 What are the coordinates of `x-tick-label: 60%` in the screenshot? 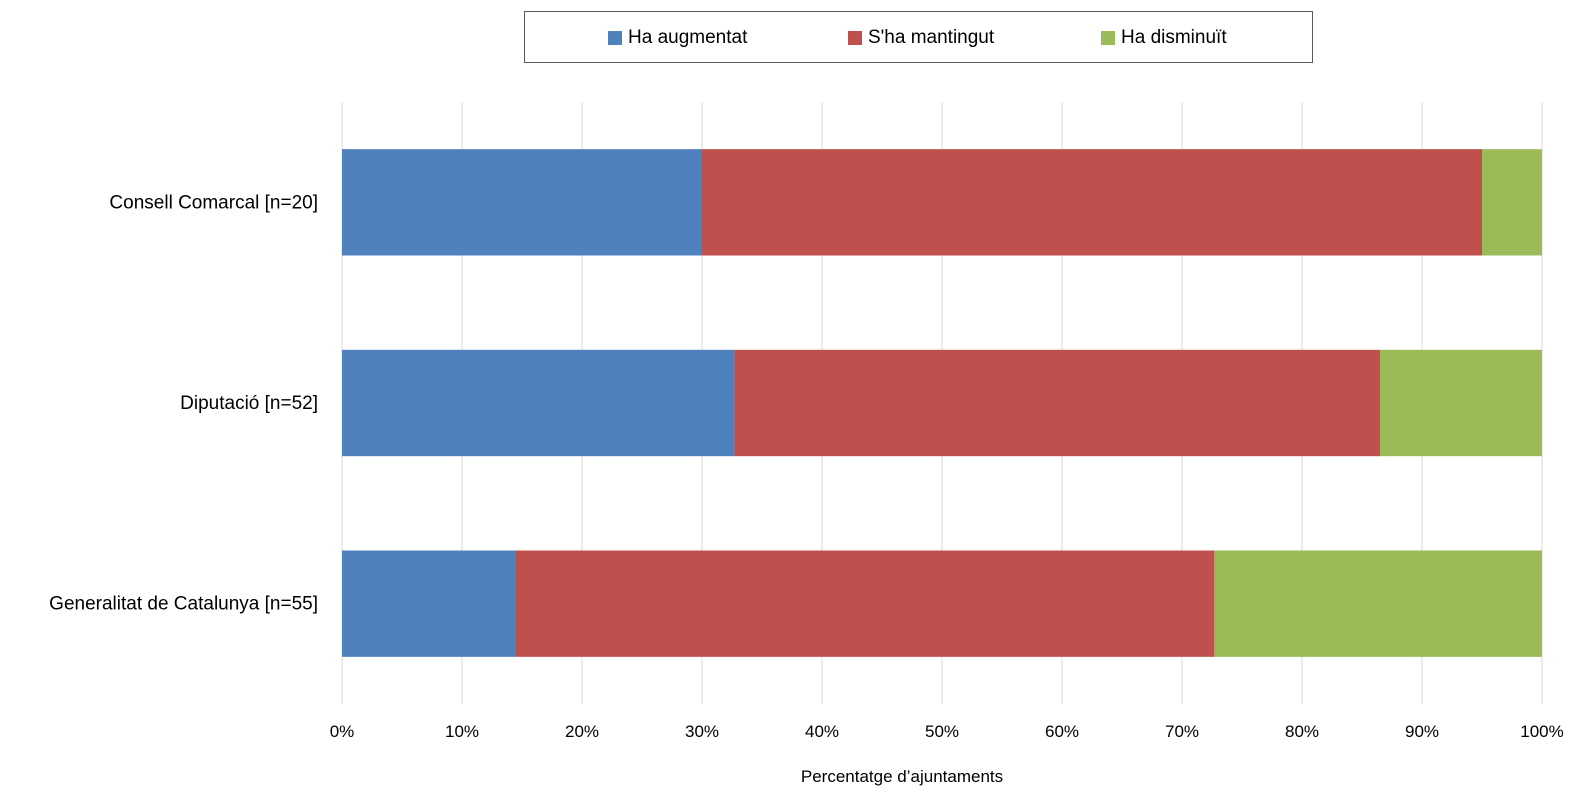 It's located at (1062, 731).